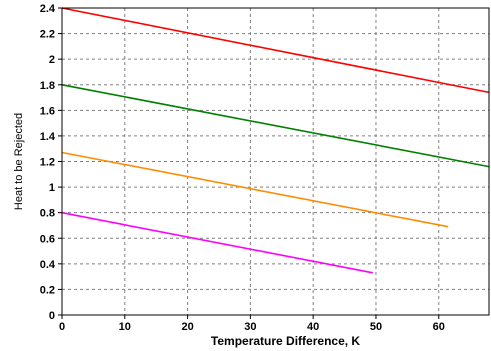  I want to click on y-tick-label: 1.4, so click(48, 137).